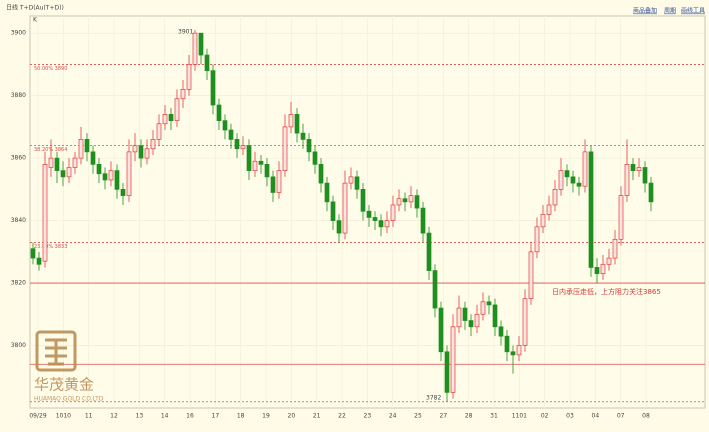 The height and width of the screenshot is (432, 709). Describe the element at coordinates (596, 416) in the screenshot. I see `x-tick-label: 04` at that location.